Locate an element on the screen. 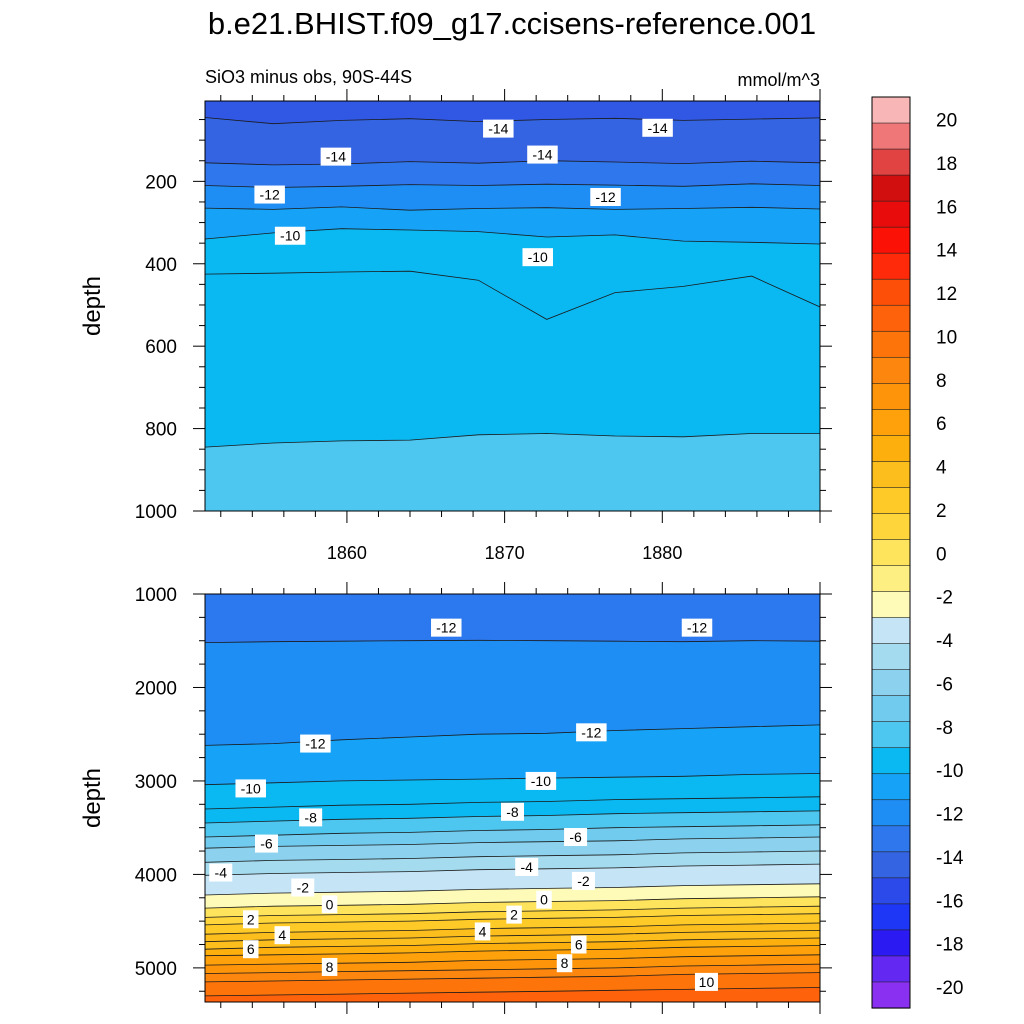  contour-label-text: 0 is located at coordinates (544, 900).